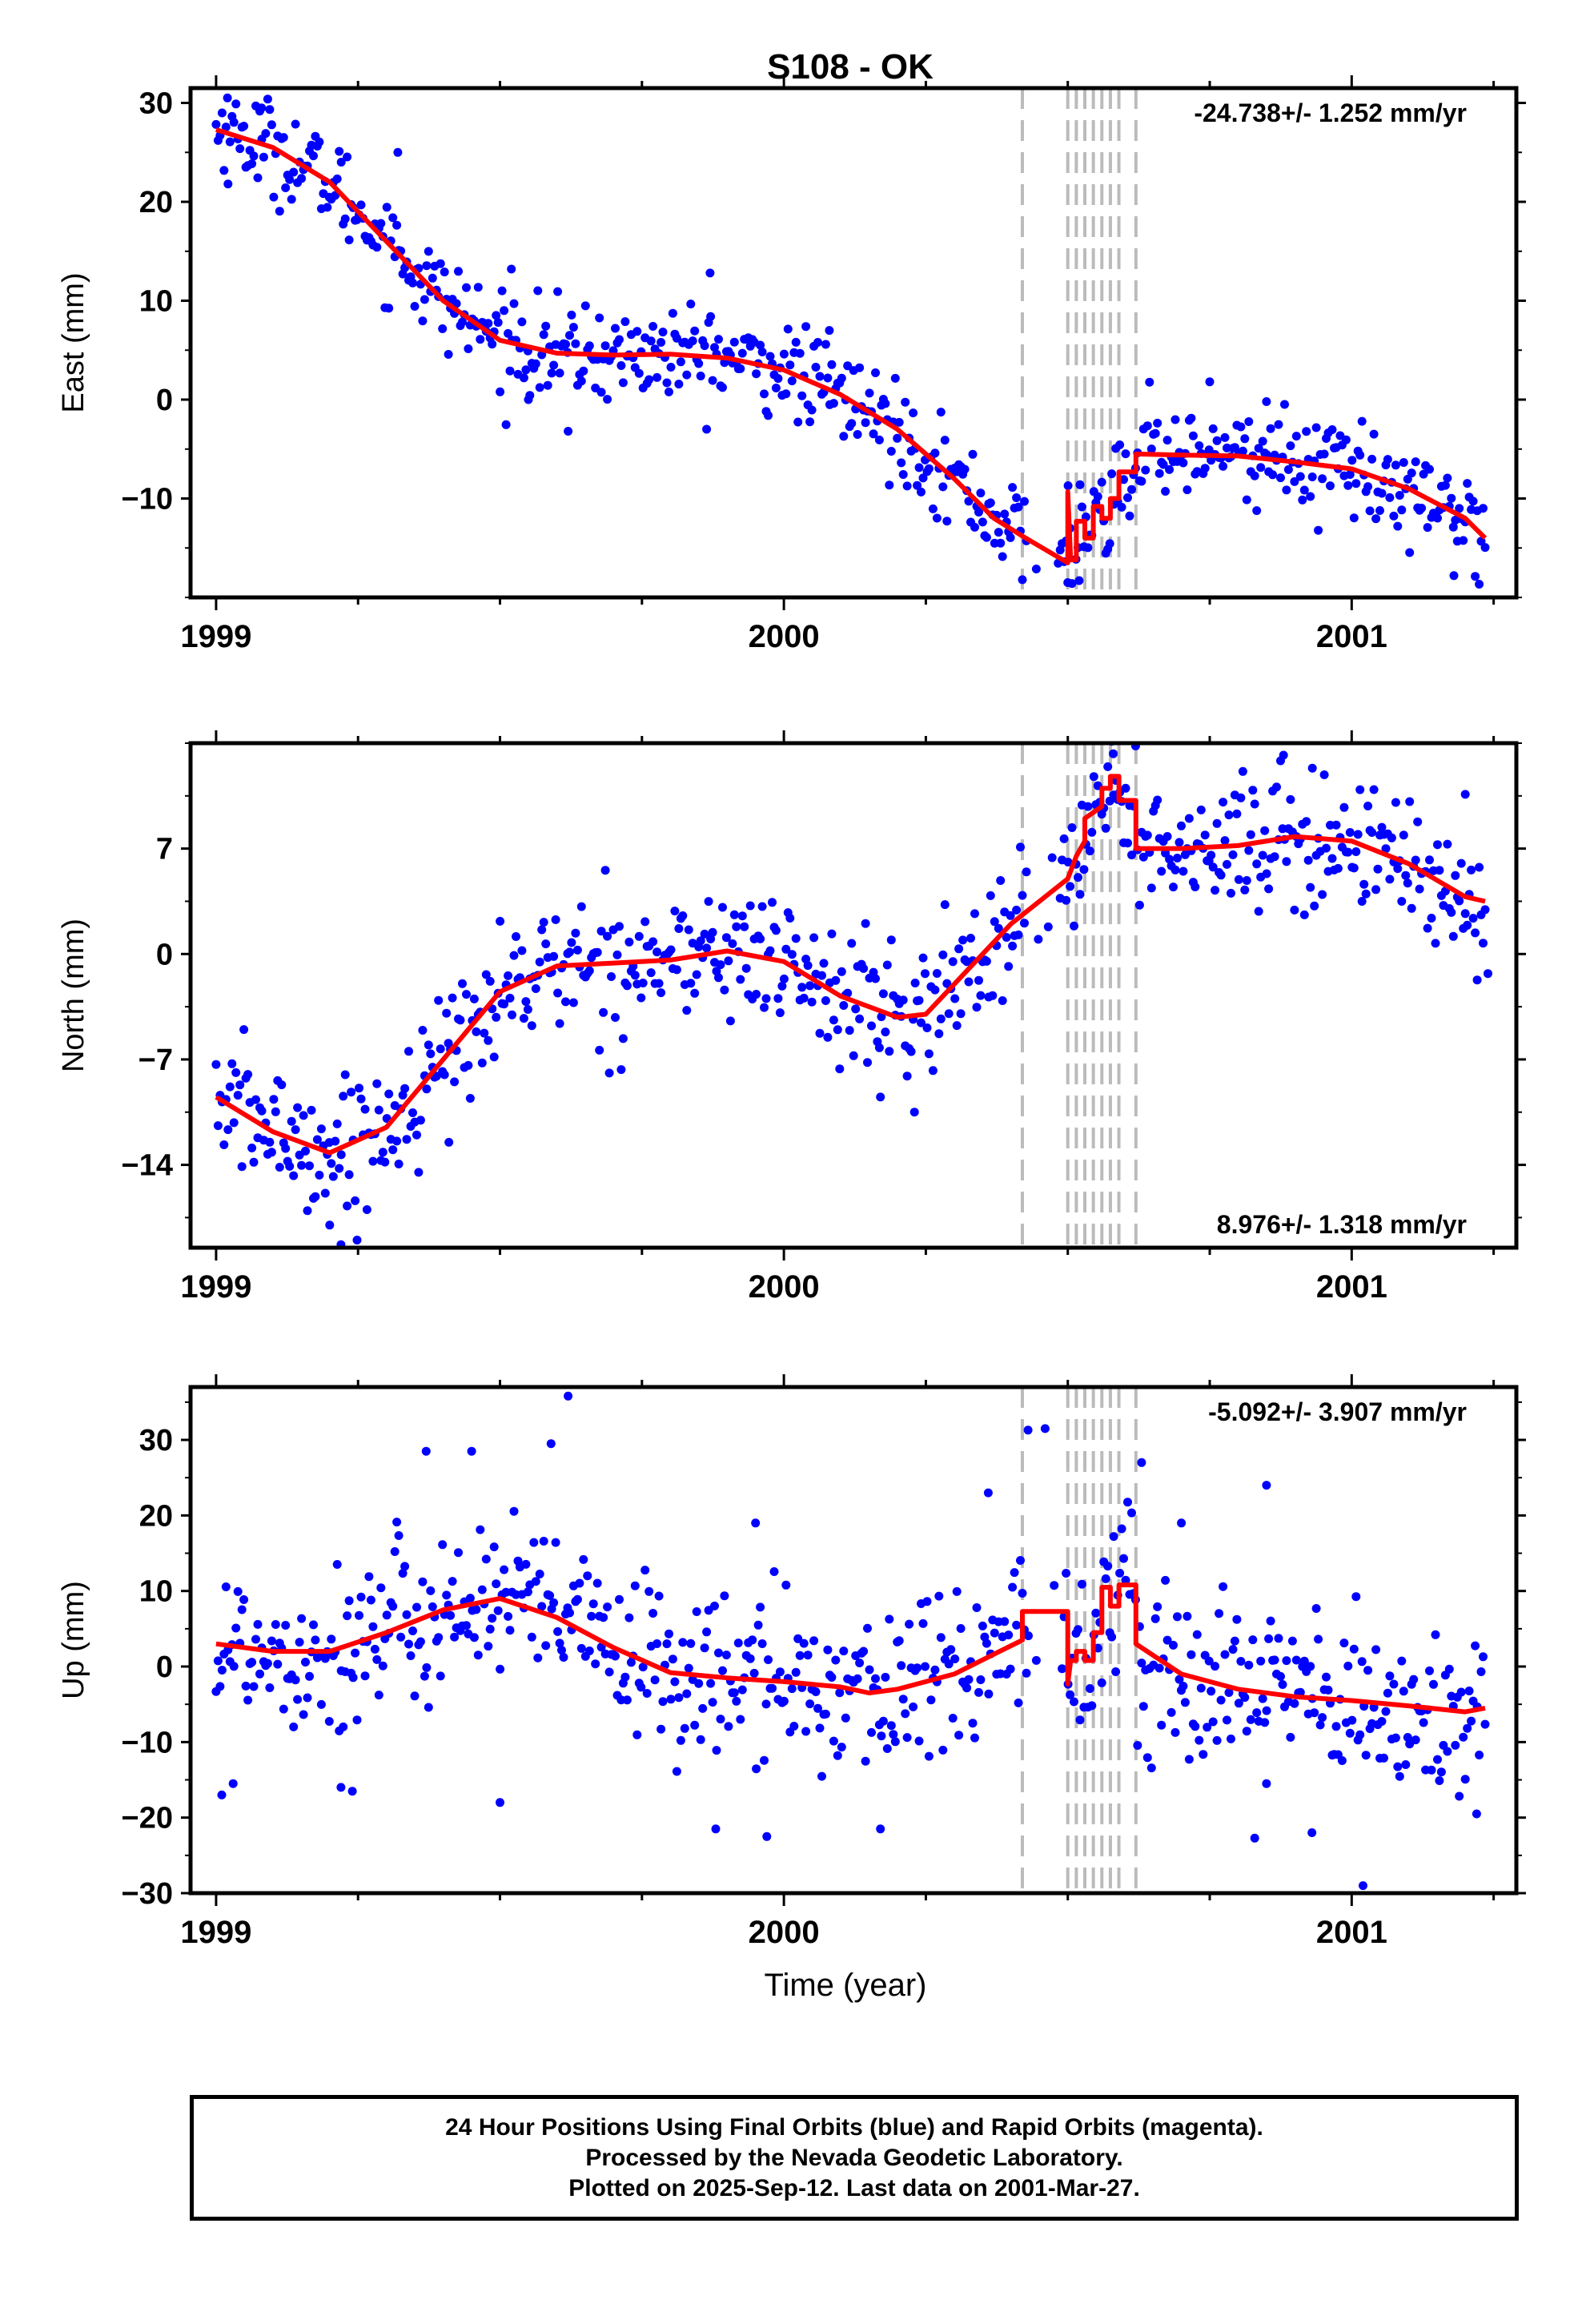 This screenshot has width=1582, height=2324. I want to click on y-axis-label: East (mm), so click(74, 342).